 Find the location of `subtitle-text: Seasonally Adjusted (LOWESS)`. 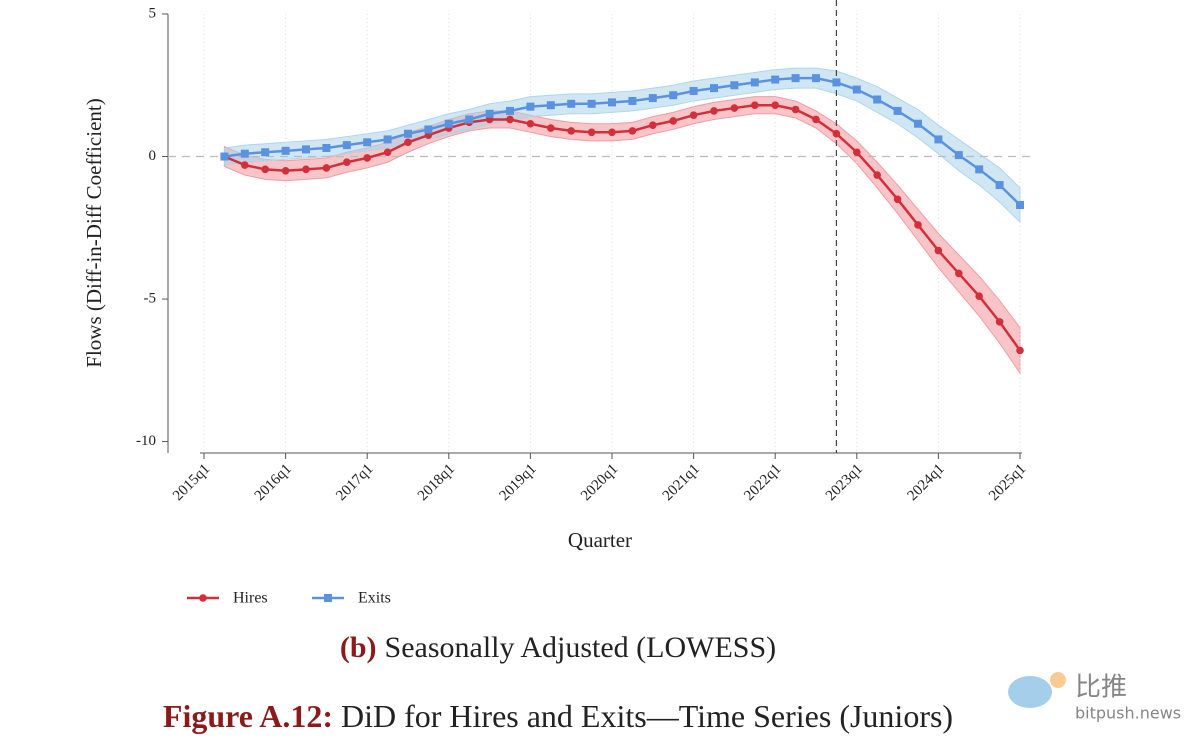

subtitle-text: Seasonally Adjusted (LOWESS) is located at coordinates (581, 647).